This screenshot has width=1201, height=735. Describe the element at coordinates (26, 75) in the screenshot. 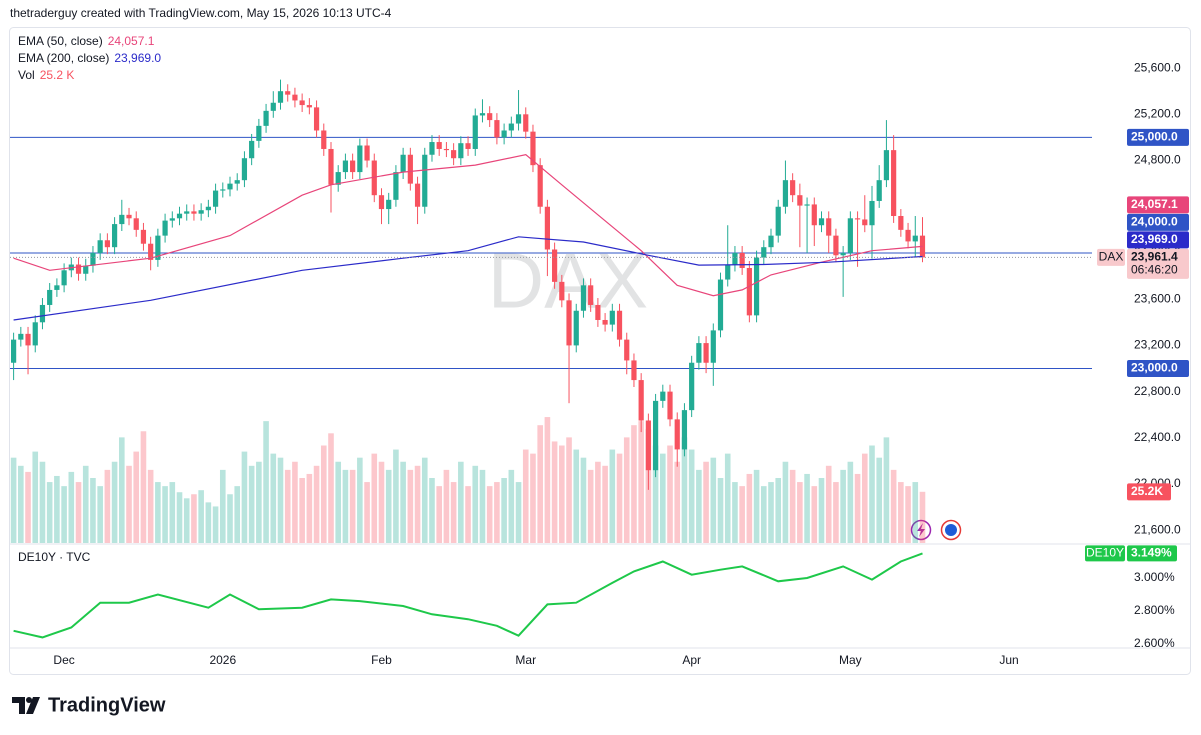

I see `legend-name: Vol` at that location.